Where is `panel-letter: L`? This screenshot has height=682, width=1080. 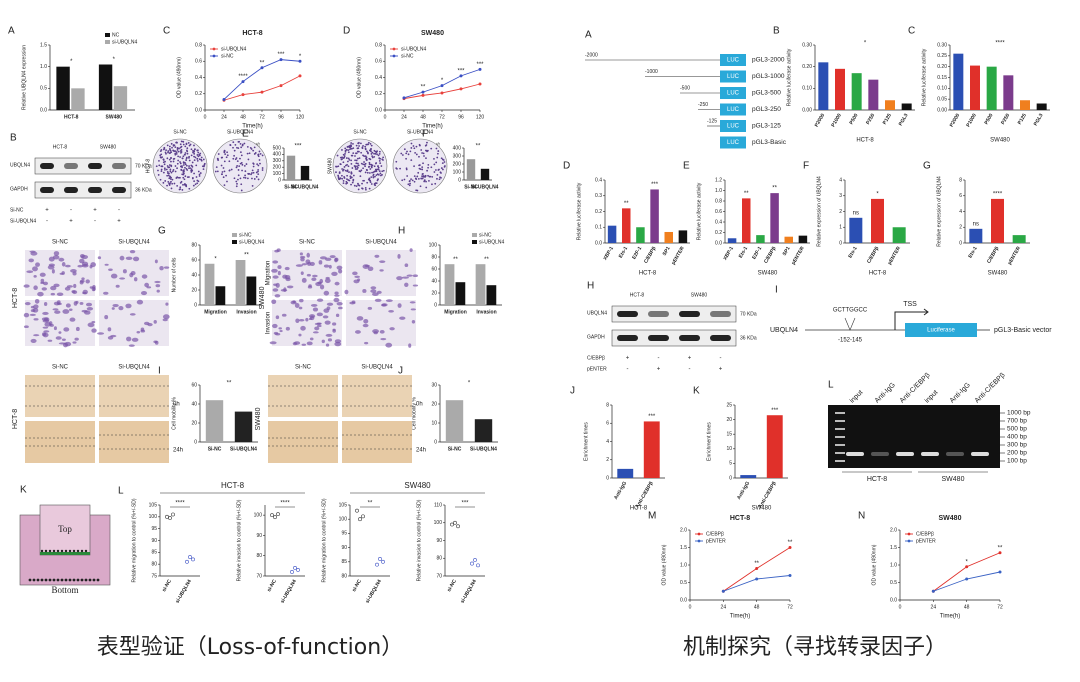 panel-letter: L is located at coordinates (831, 385).